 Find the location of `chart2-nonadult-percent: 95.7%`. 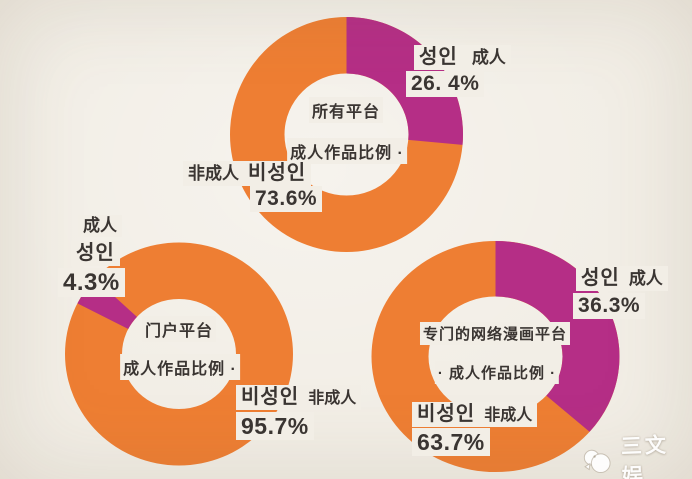

chart2-nonadult-percent: 95.7% is located at coordinates (275, 426).